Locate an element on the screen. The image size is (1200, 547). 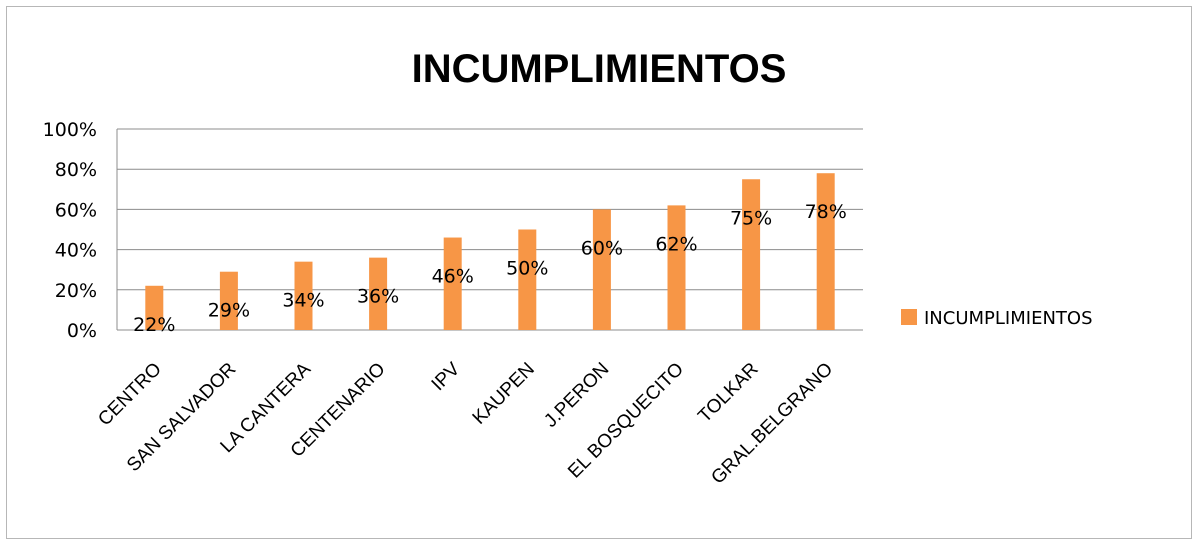
y-tick-label: 40% is located at coordinates (76, 251).